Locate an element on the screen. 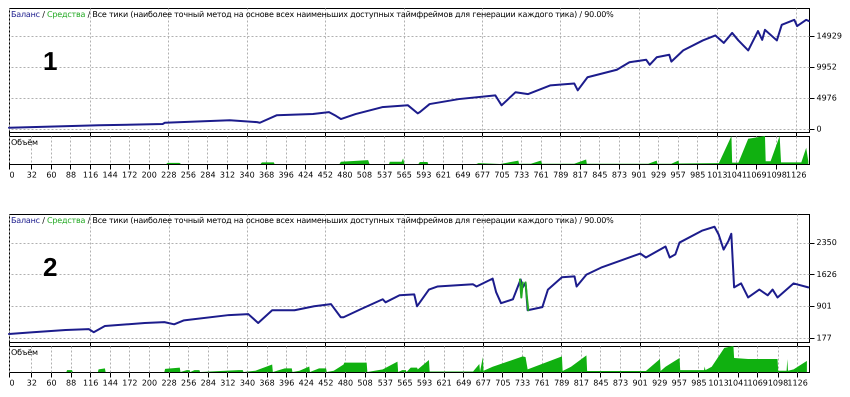 The width and height of the screenshot is (850, 397). annotation: 2 is located at coordinates (50, 267).